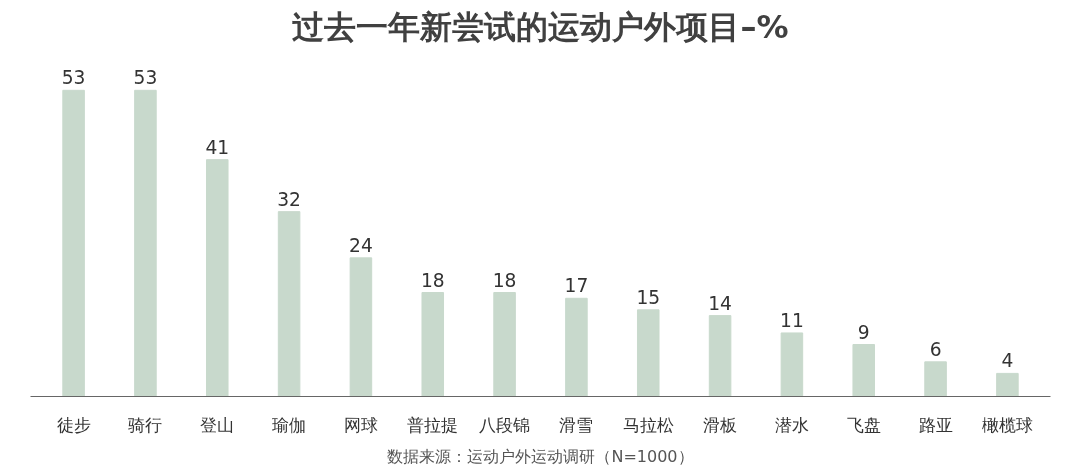  Describe the element at coordinates (648, 297) in the screenshot. I see `data-label: 15` at that location.